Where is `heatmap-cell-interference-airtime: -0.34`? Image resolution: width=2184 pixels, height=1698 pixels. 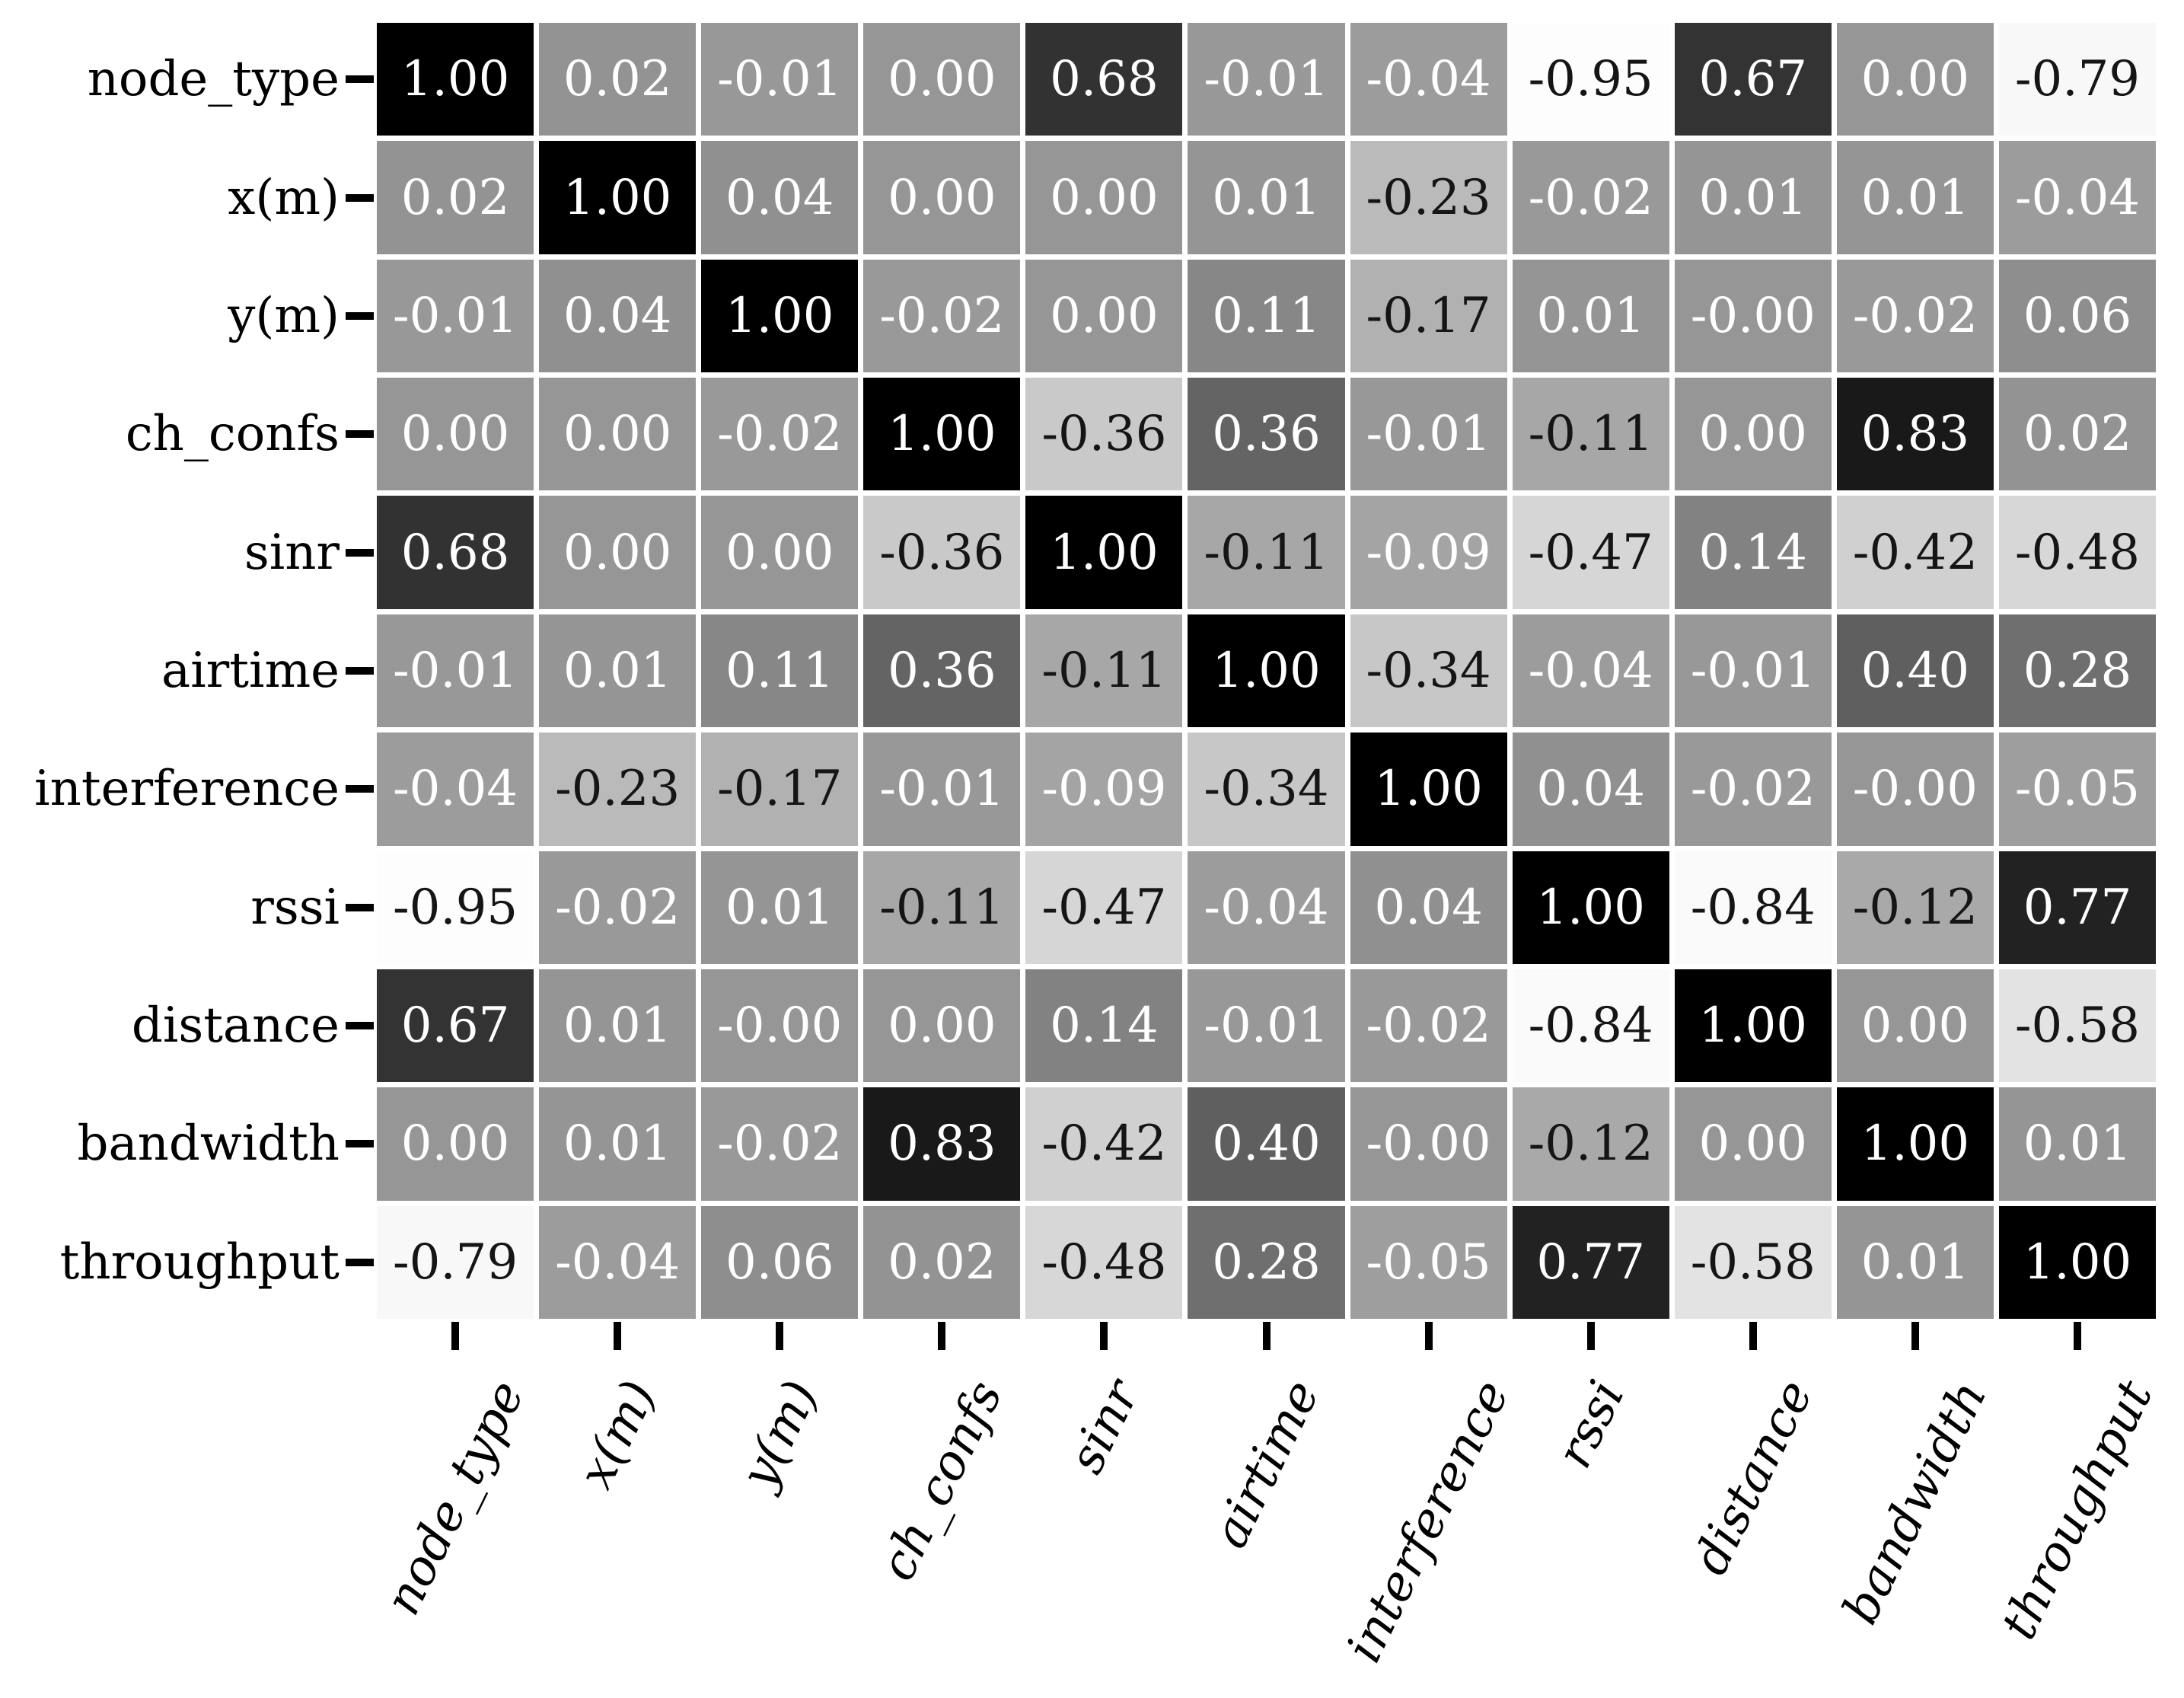
heatmap-cell-interference-airtime: -0.34 is located at coordinates (1266, 790).